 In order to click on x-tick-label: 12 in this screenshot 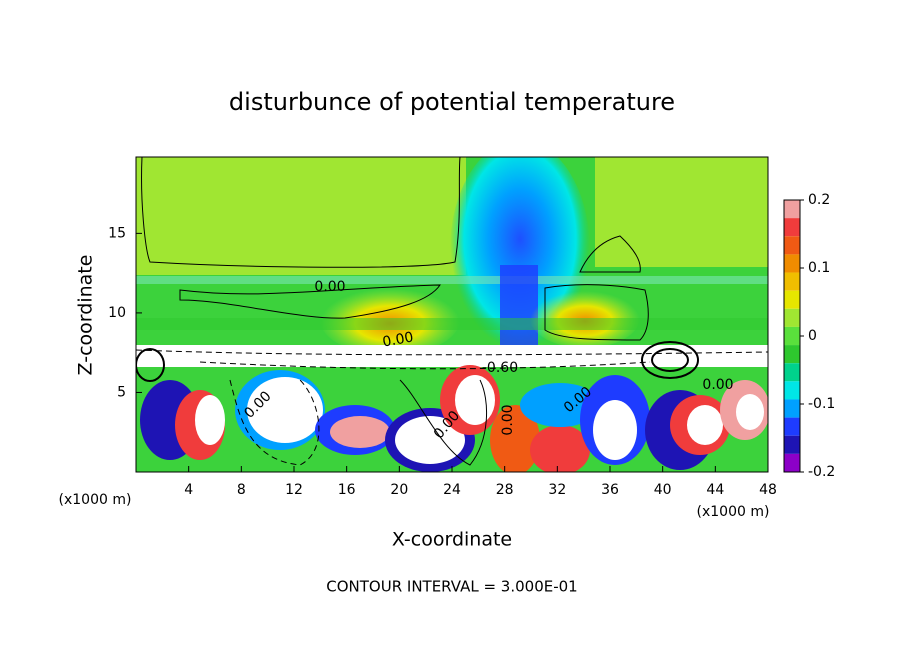, I will do `click(294, 490)`.